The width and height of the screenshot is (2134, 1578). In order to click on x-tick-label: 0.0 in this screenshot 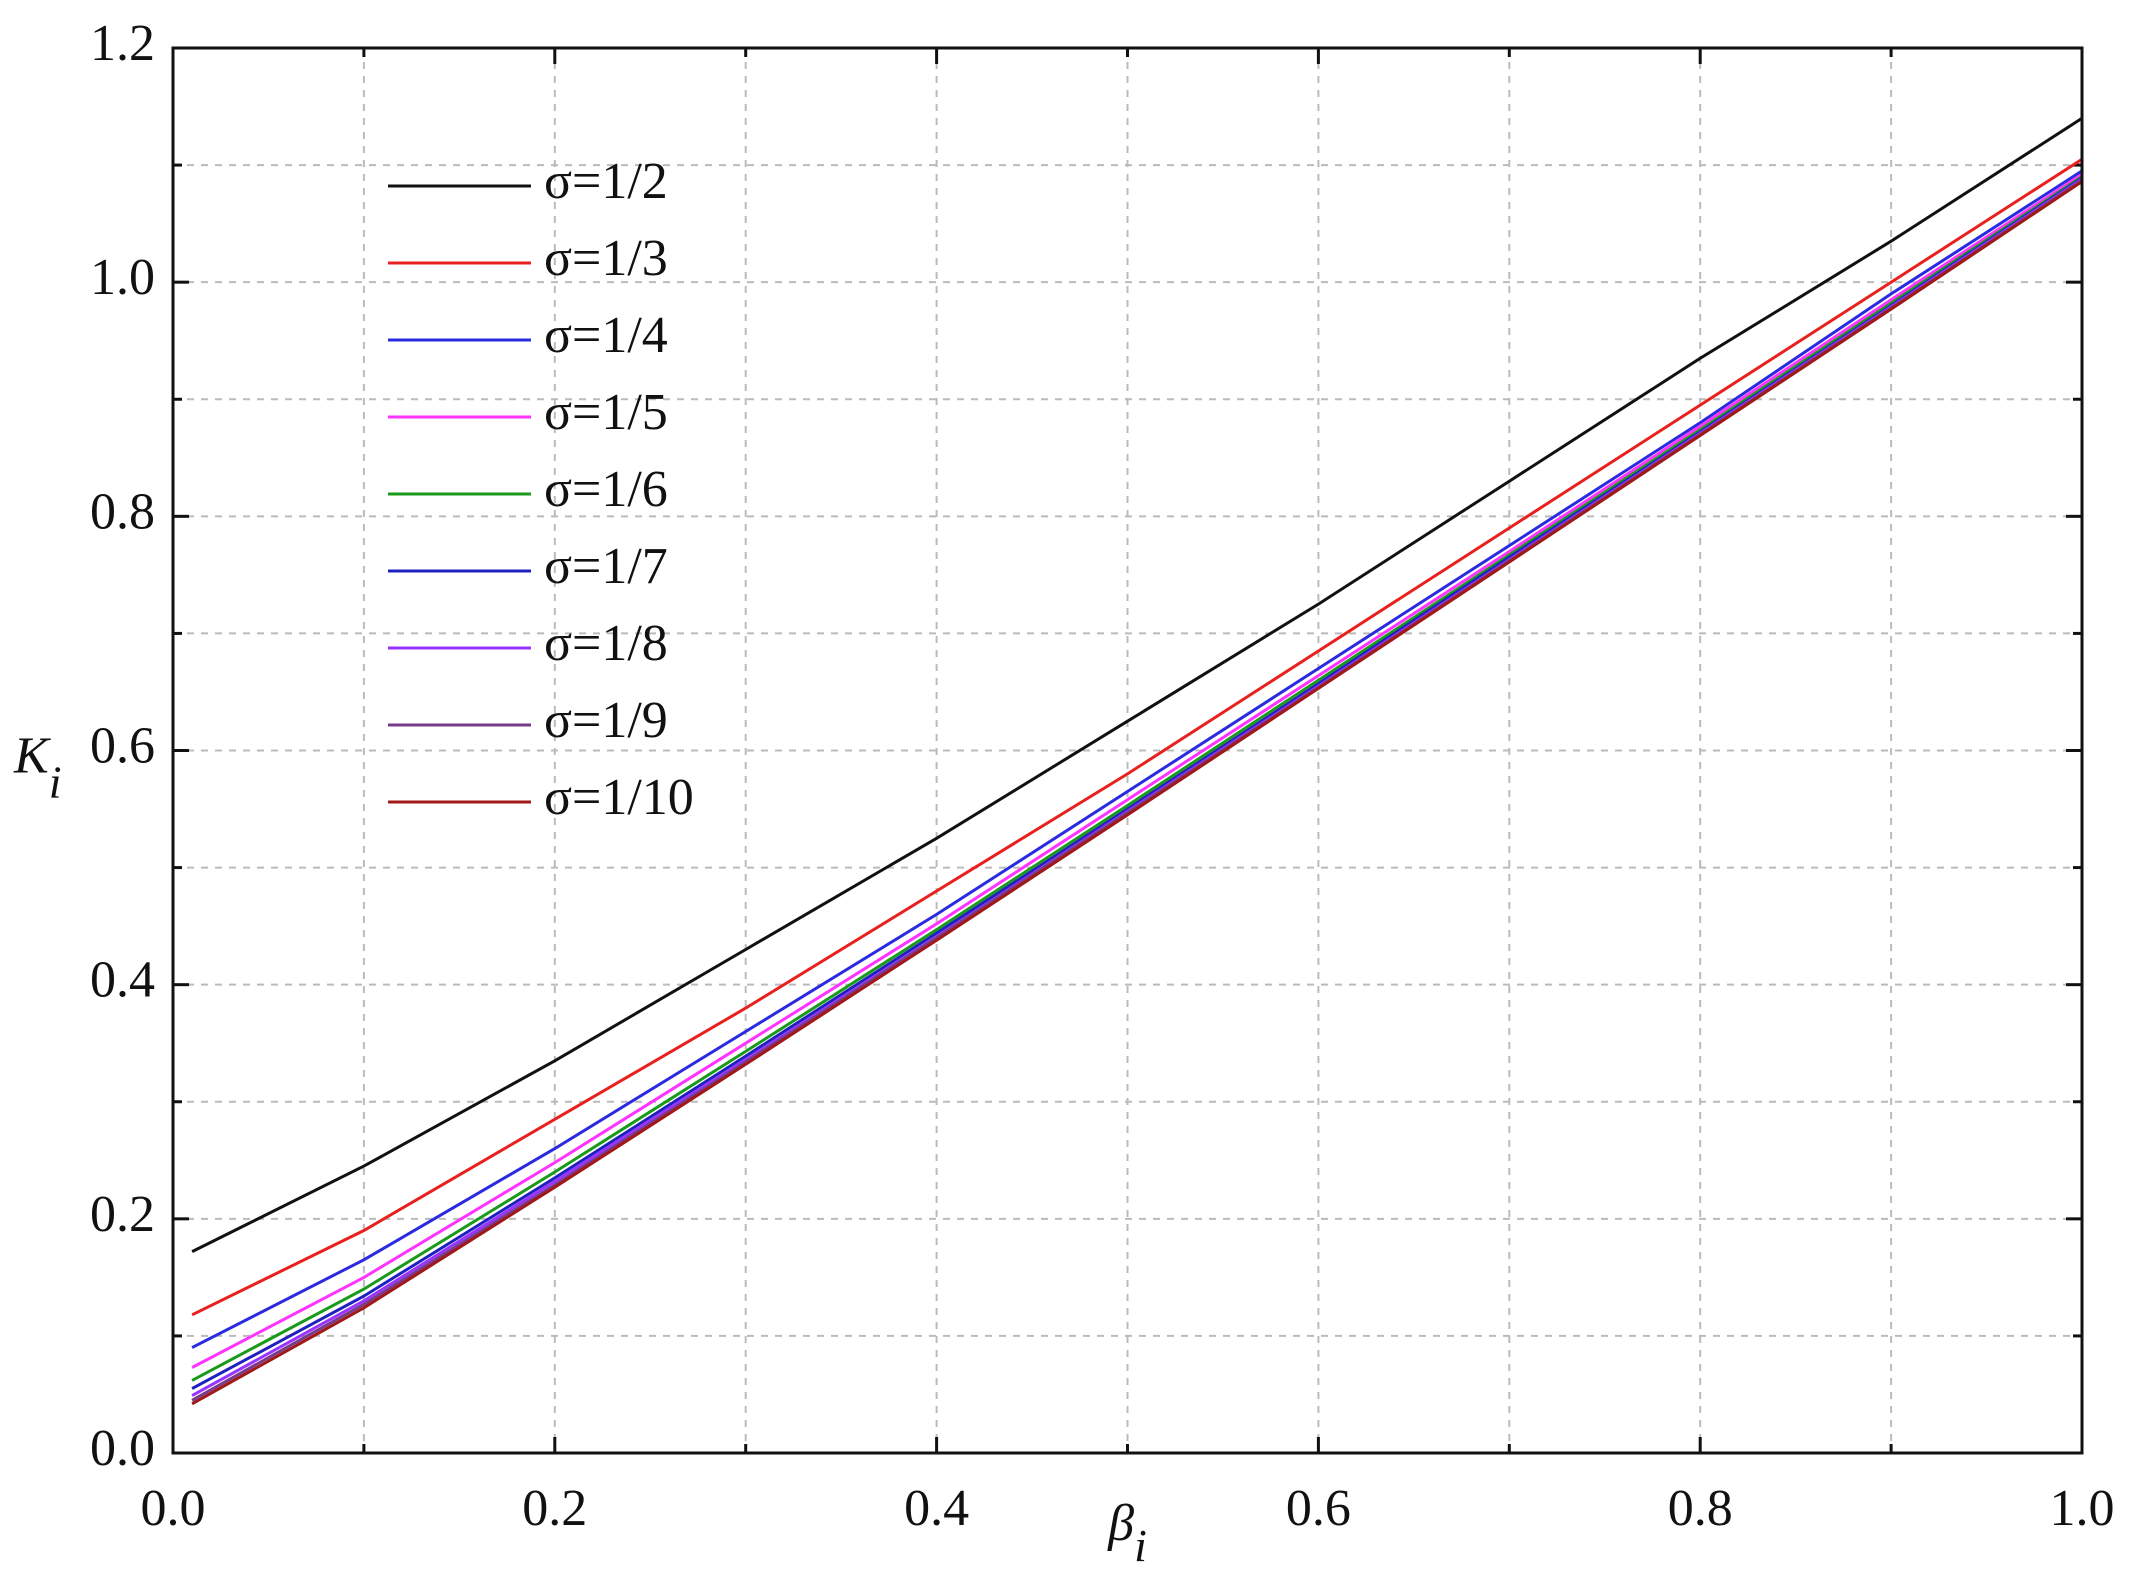, I will do `click(173, 1508)`.